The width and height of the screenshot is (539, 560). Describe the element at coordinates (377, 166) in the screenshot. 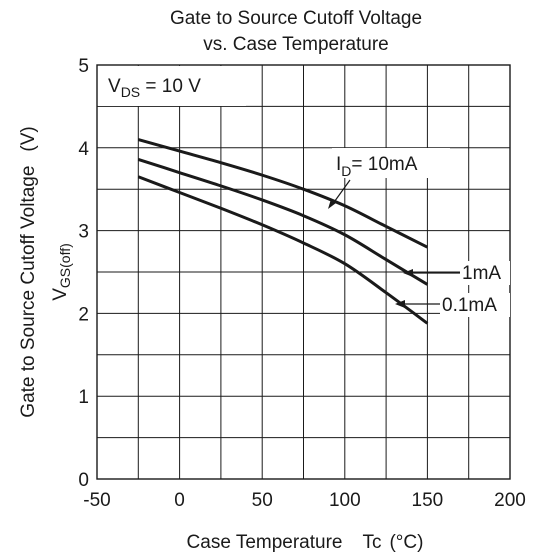

I see `series-label-10mA: ID= 10mA` at that location.